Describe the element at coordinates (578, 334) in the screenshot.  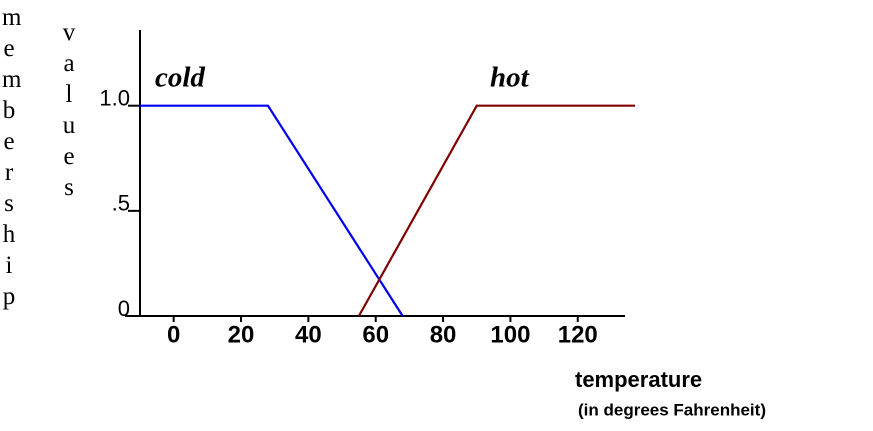
I see `x-tick-label: 120` at that location.